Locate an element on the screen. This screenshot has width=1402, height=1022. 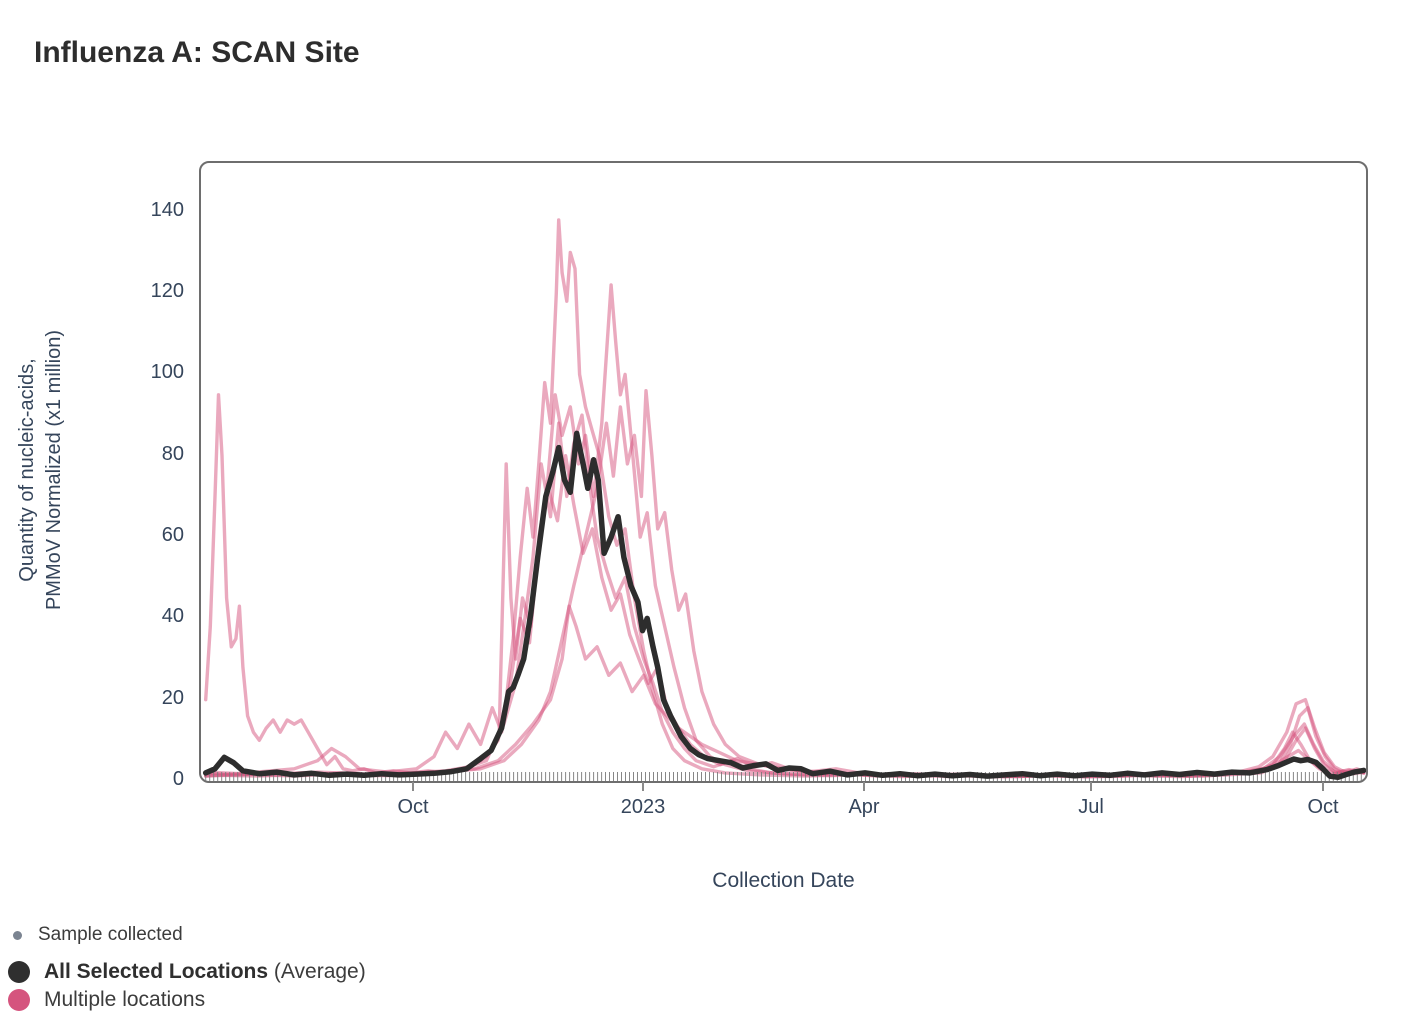
y-tick-label: 140 is located at coordinates (167, 210).